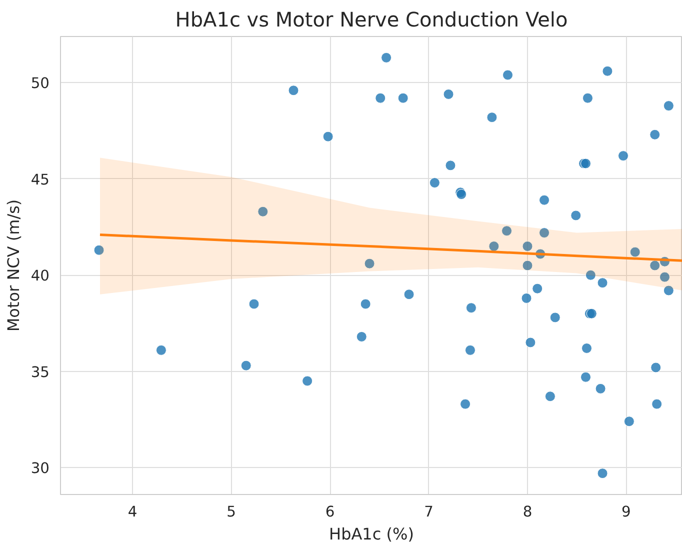  I want to click on line-series, so click(390, 247).